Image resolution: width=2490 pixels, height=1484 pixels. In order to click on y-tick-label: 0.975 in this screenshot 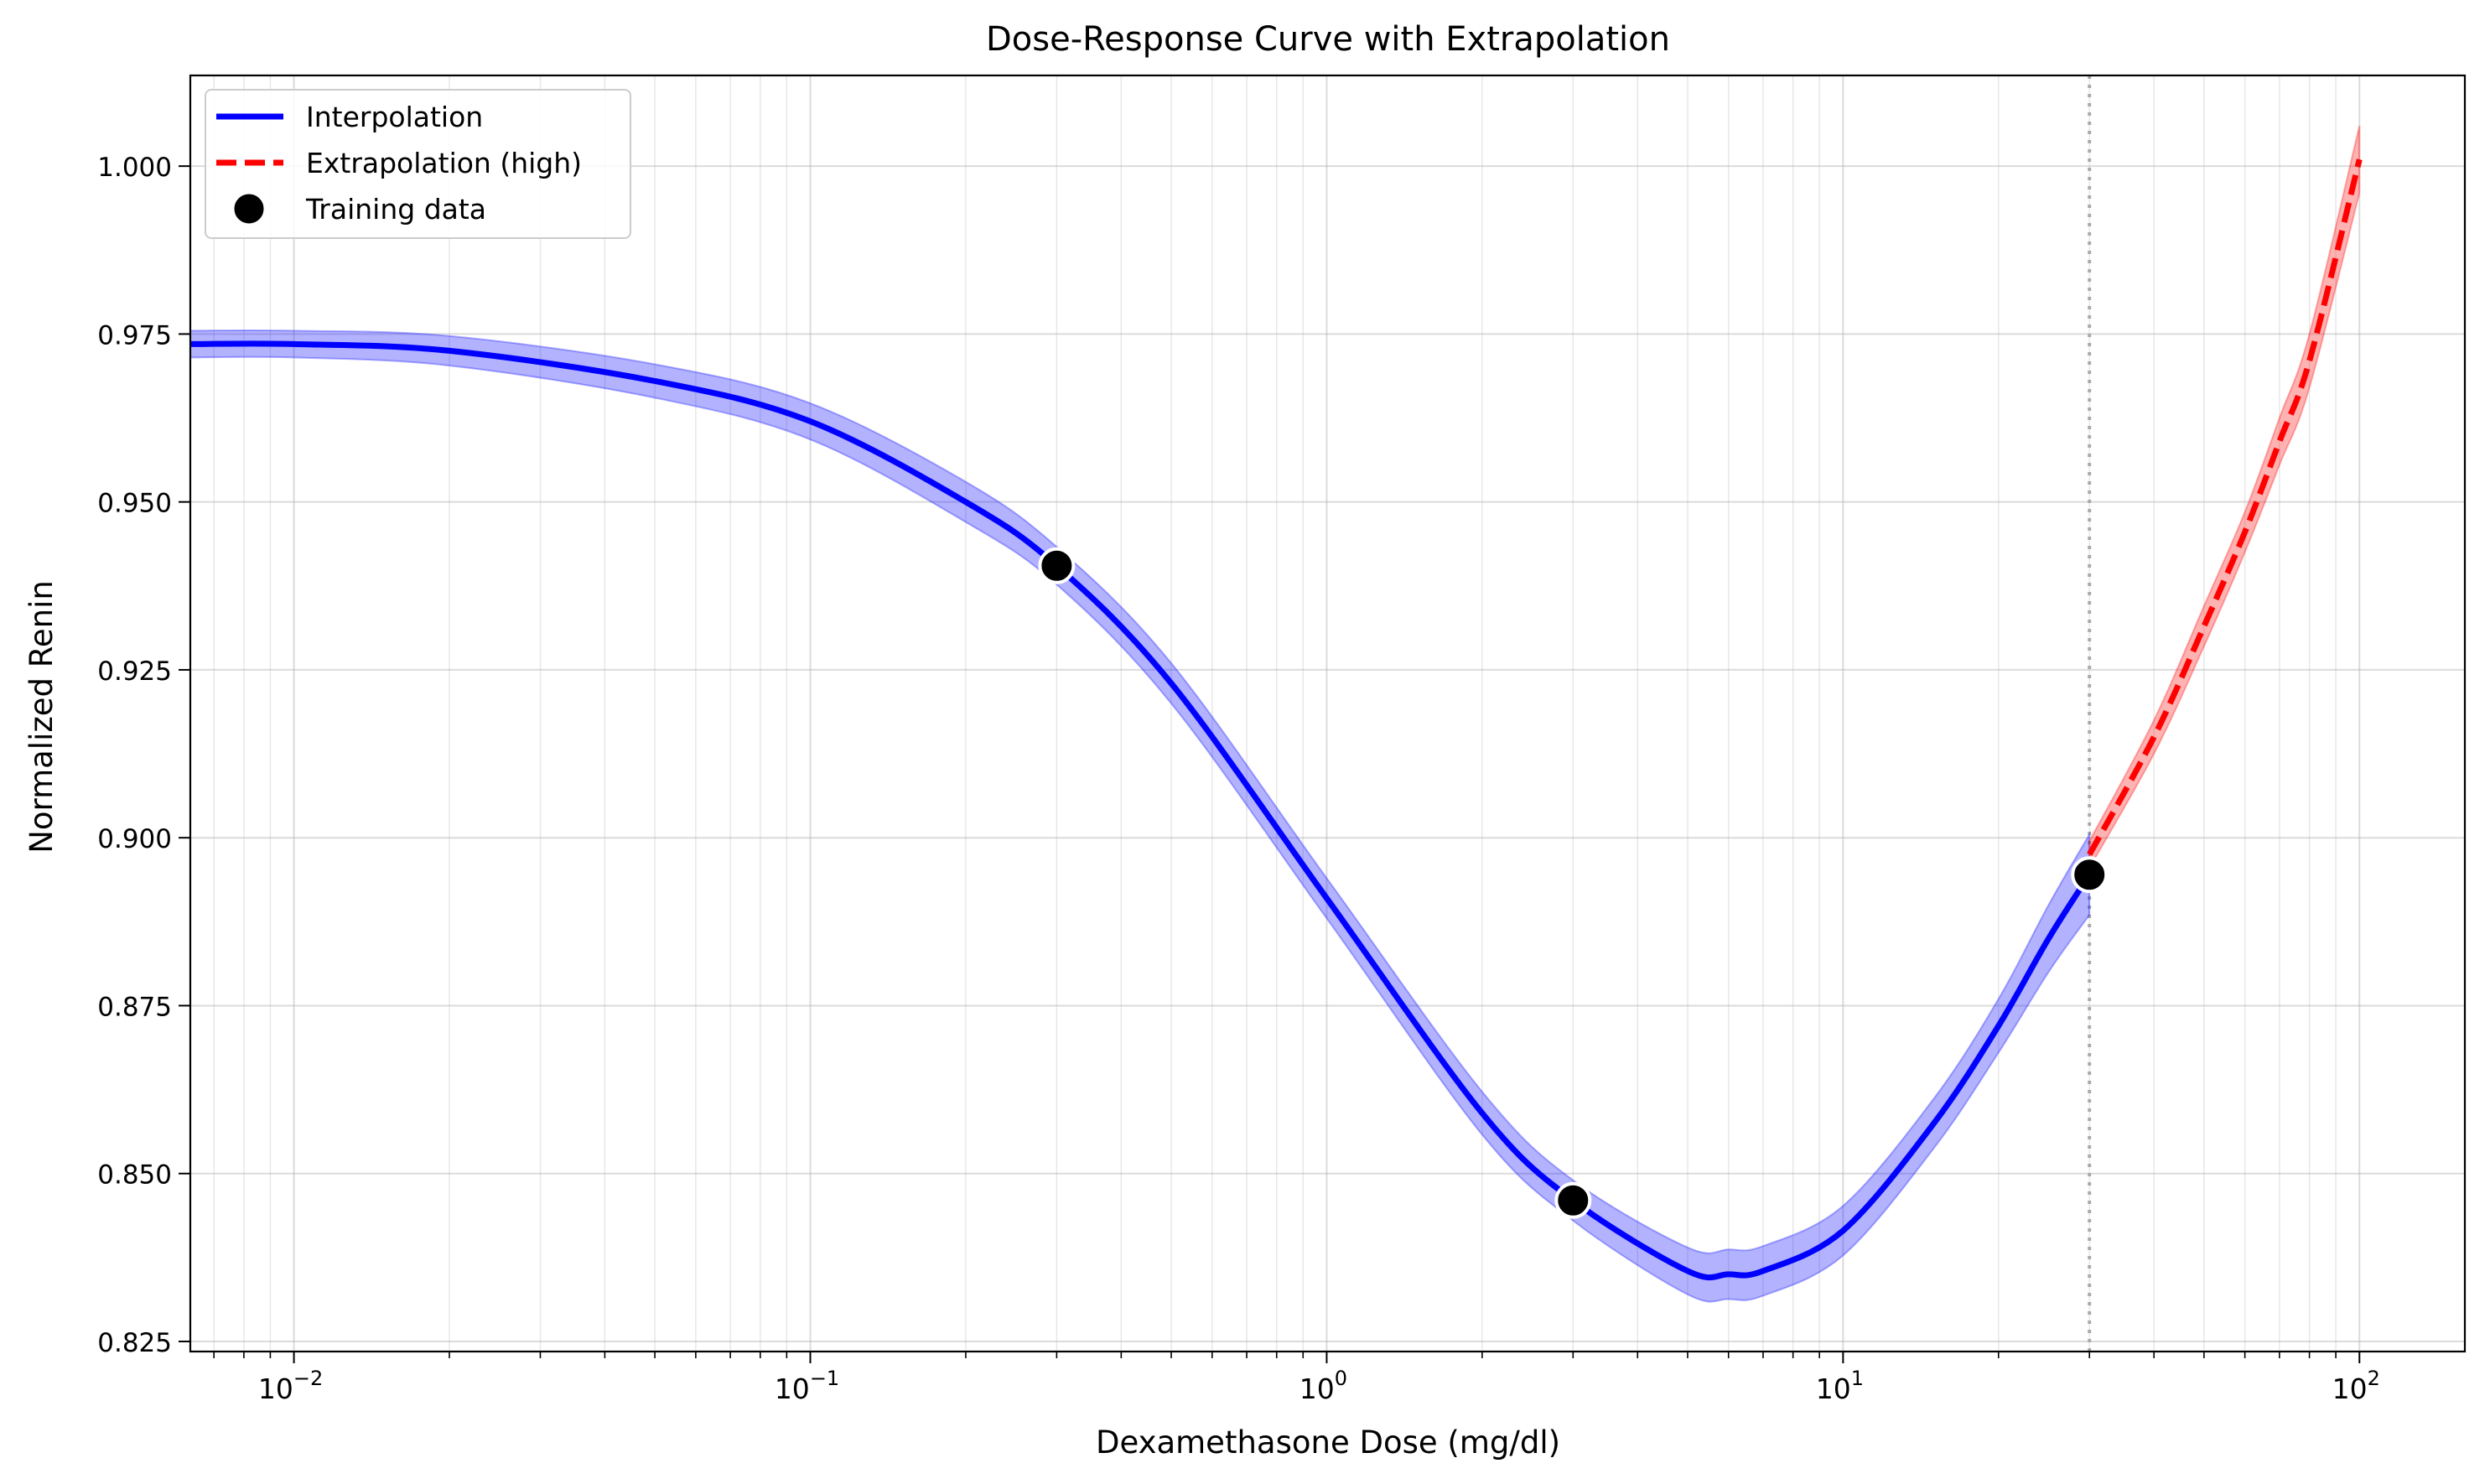, I will do `click(134, 335)`.